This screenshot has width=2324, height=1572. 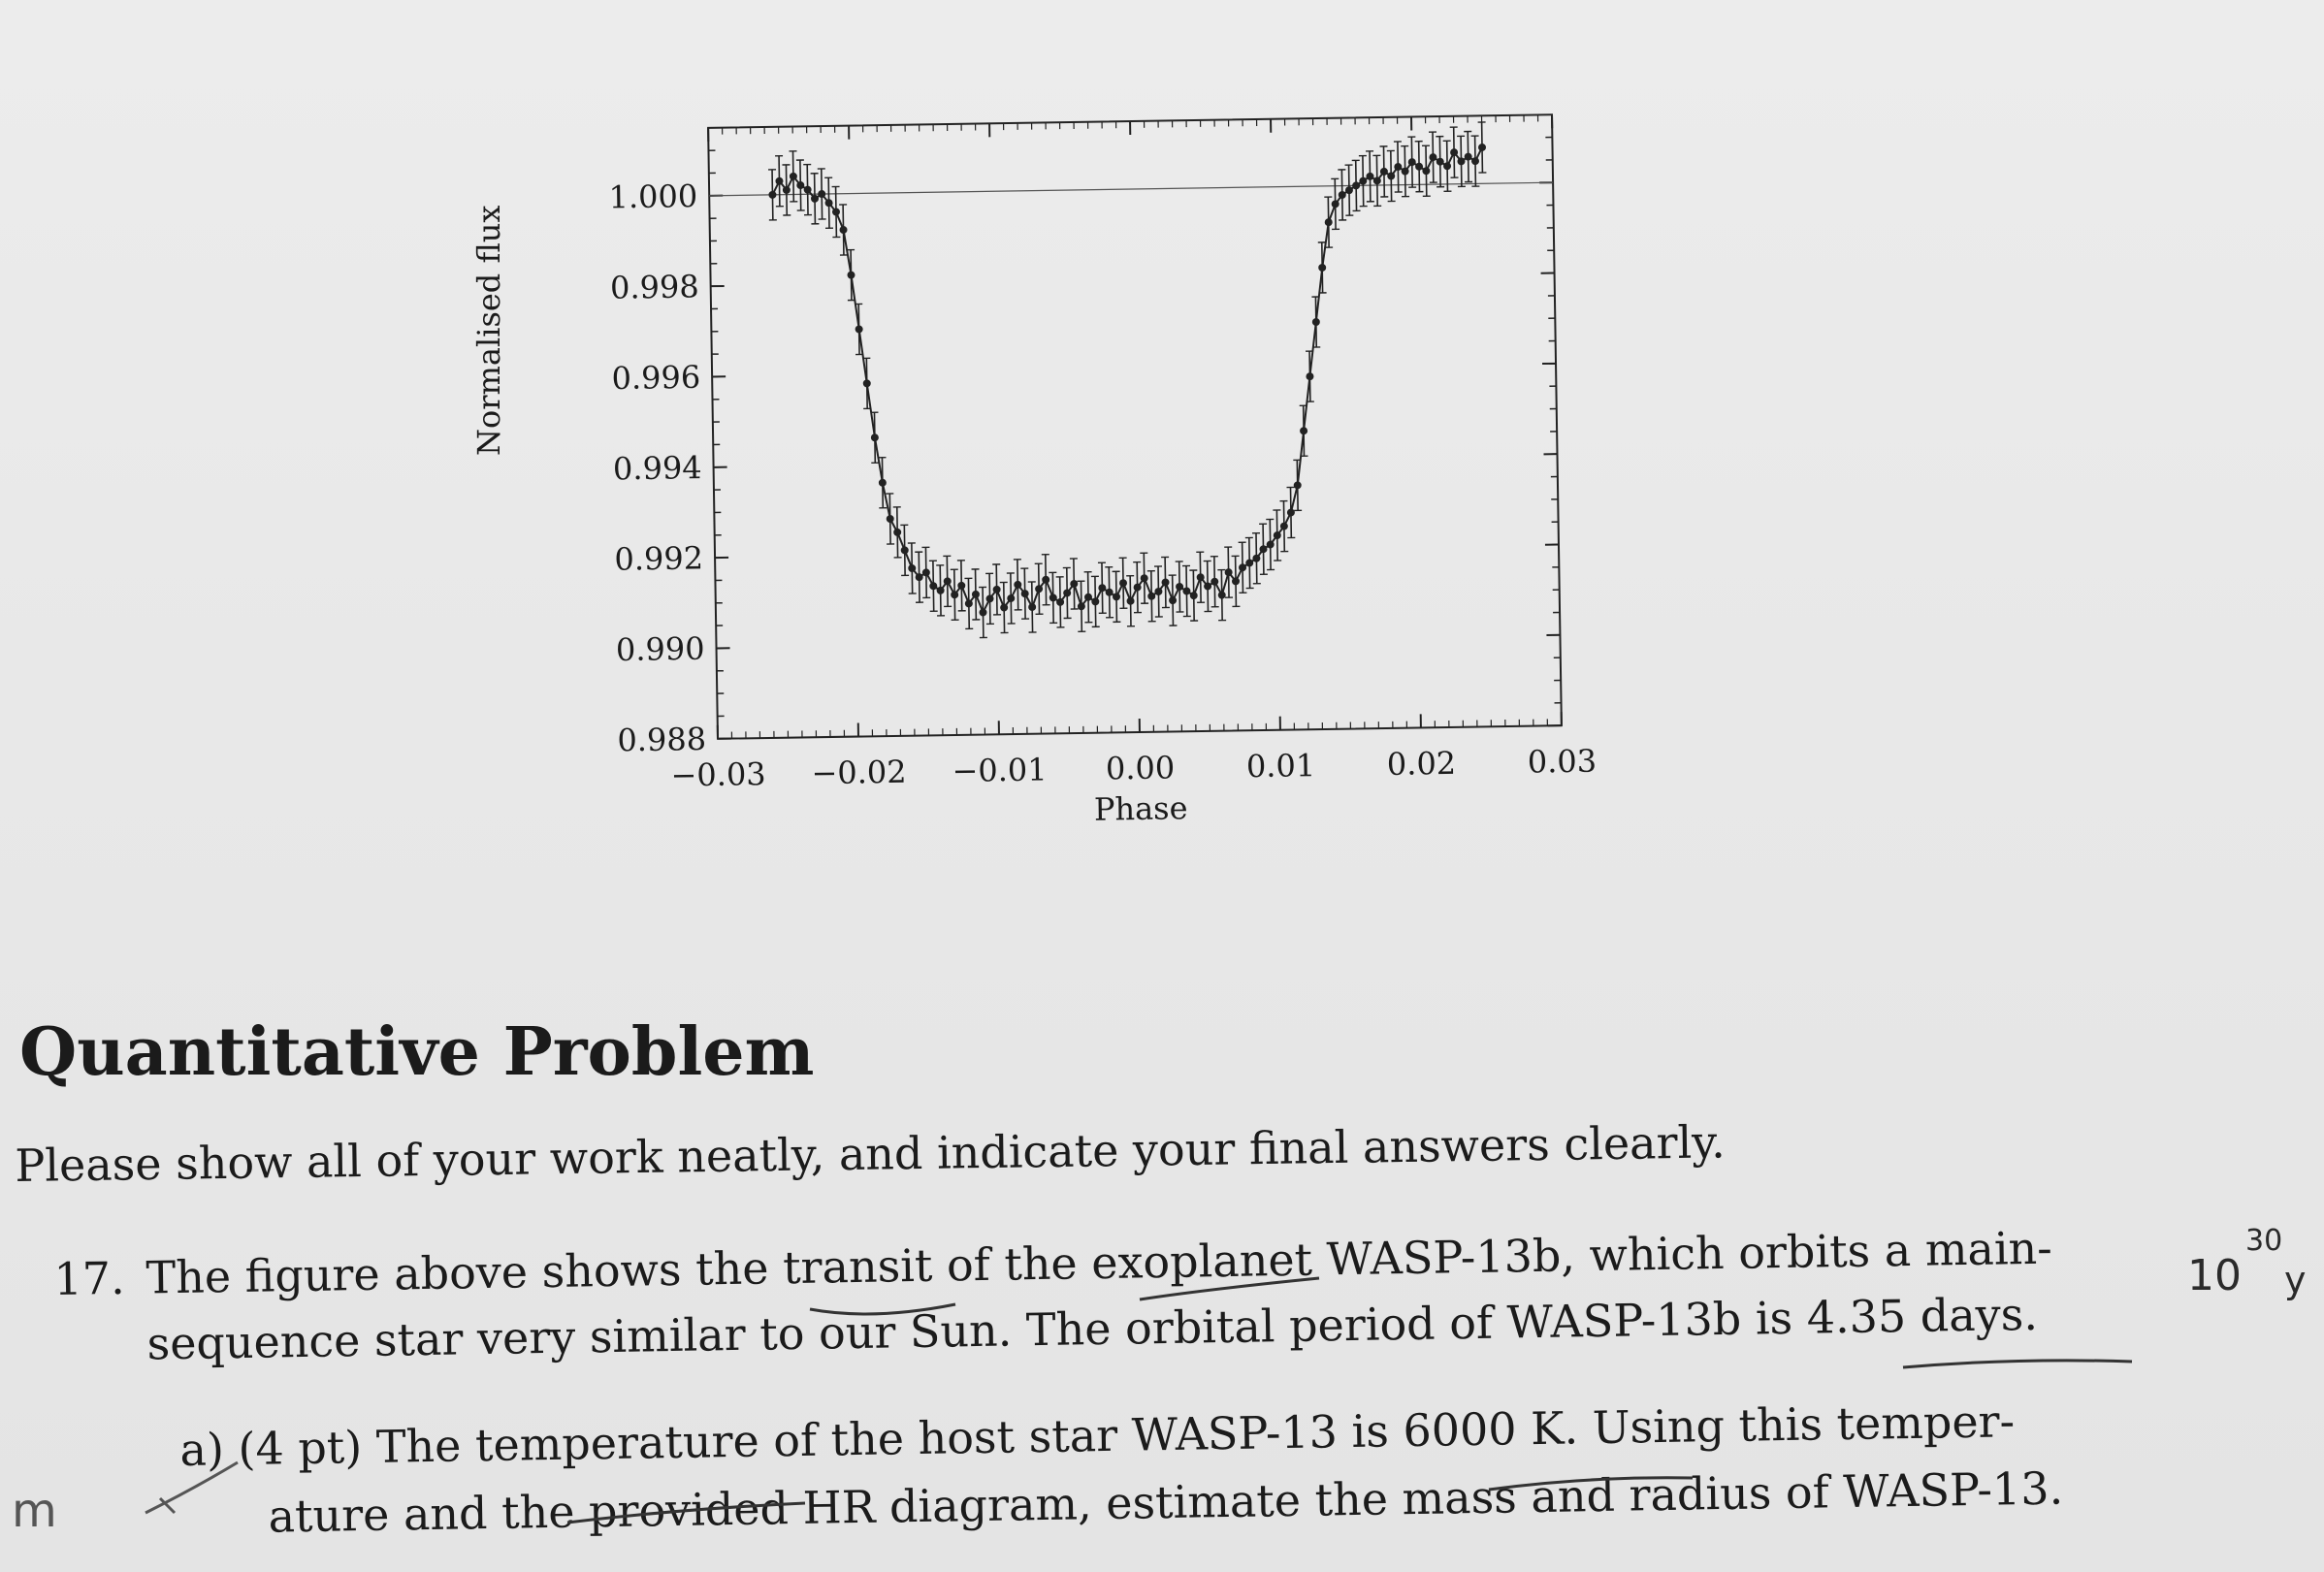 What do you see at coordinates (657, 468) in the screenshot?
I see `y-tick-label: 0.994` at bounding box center [657, 468].